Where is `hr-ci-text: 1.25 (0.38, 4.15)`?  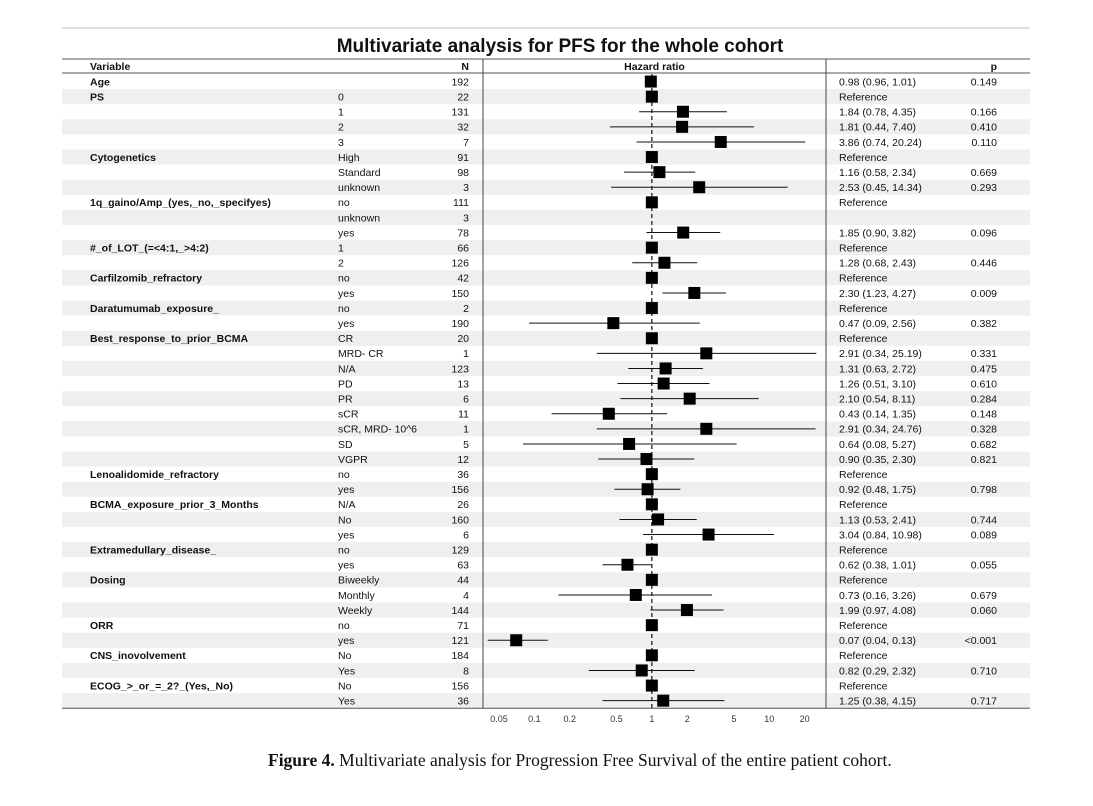
hr-ci-text: 1.25 (0.38, 4.15) is located at coordinates (877, 701).